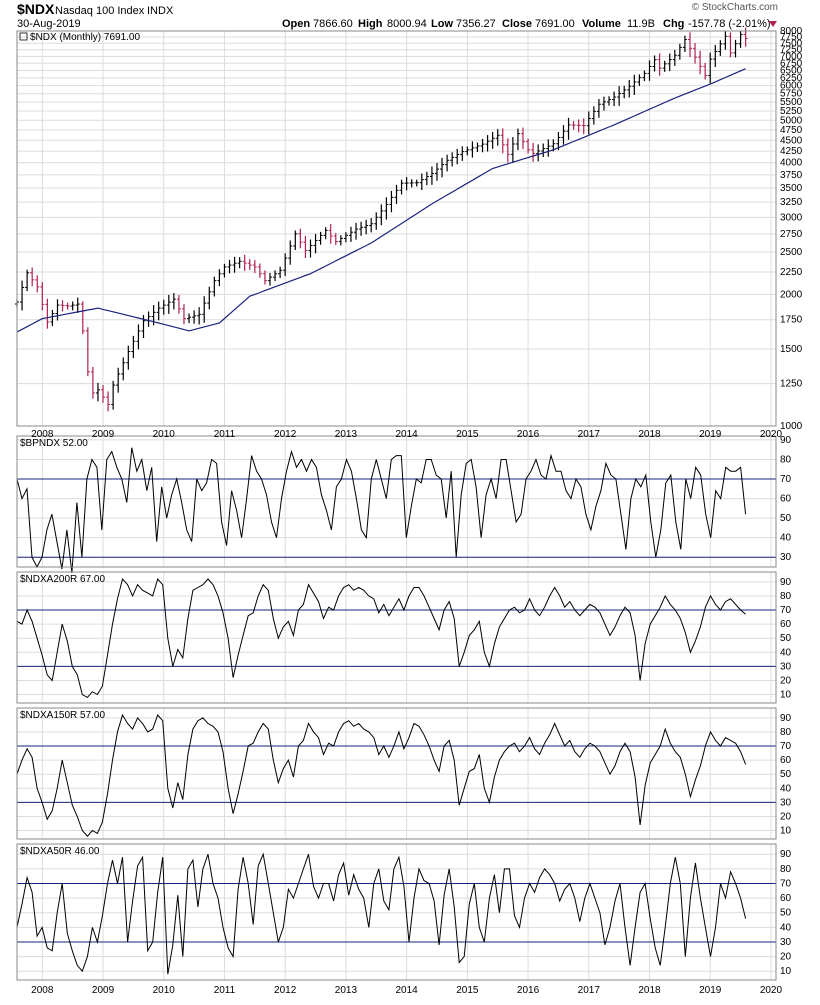 The width and height of the screenshot is (820, 1005). I want to click on ohlc-high-value: 8000.94, so click(407, 24).